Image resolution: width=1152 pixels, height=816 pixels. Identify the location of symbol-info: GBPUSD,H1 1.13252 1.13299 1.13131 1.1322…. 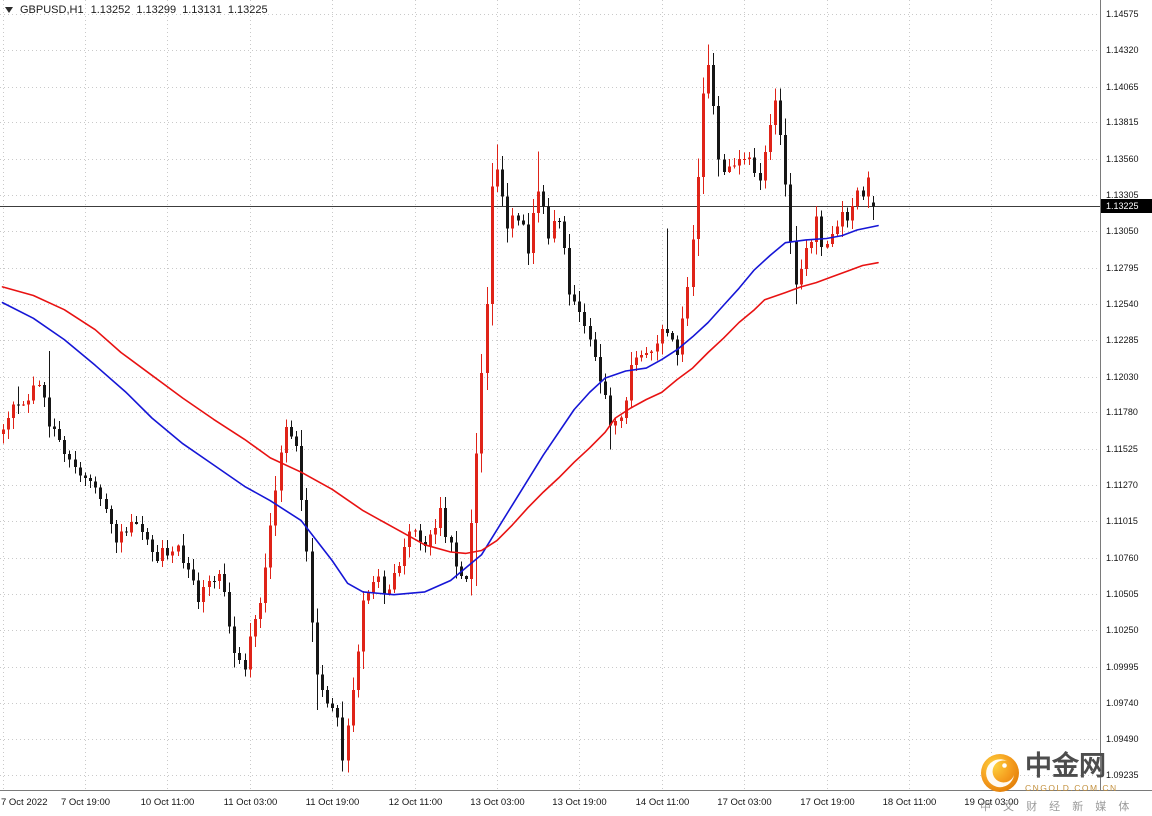
(136, 10).